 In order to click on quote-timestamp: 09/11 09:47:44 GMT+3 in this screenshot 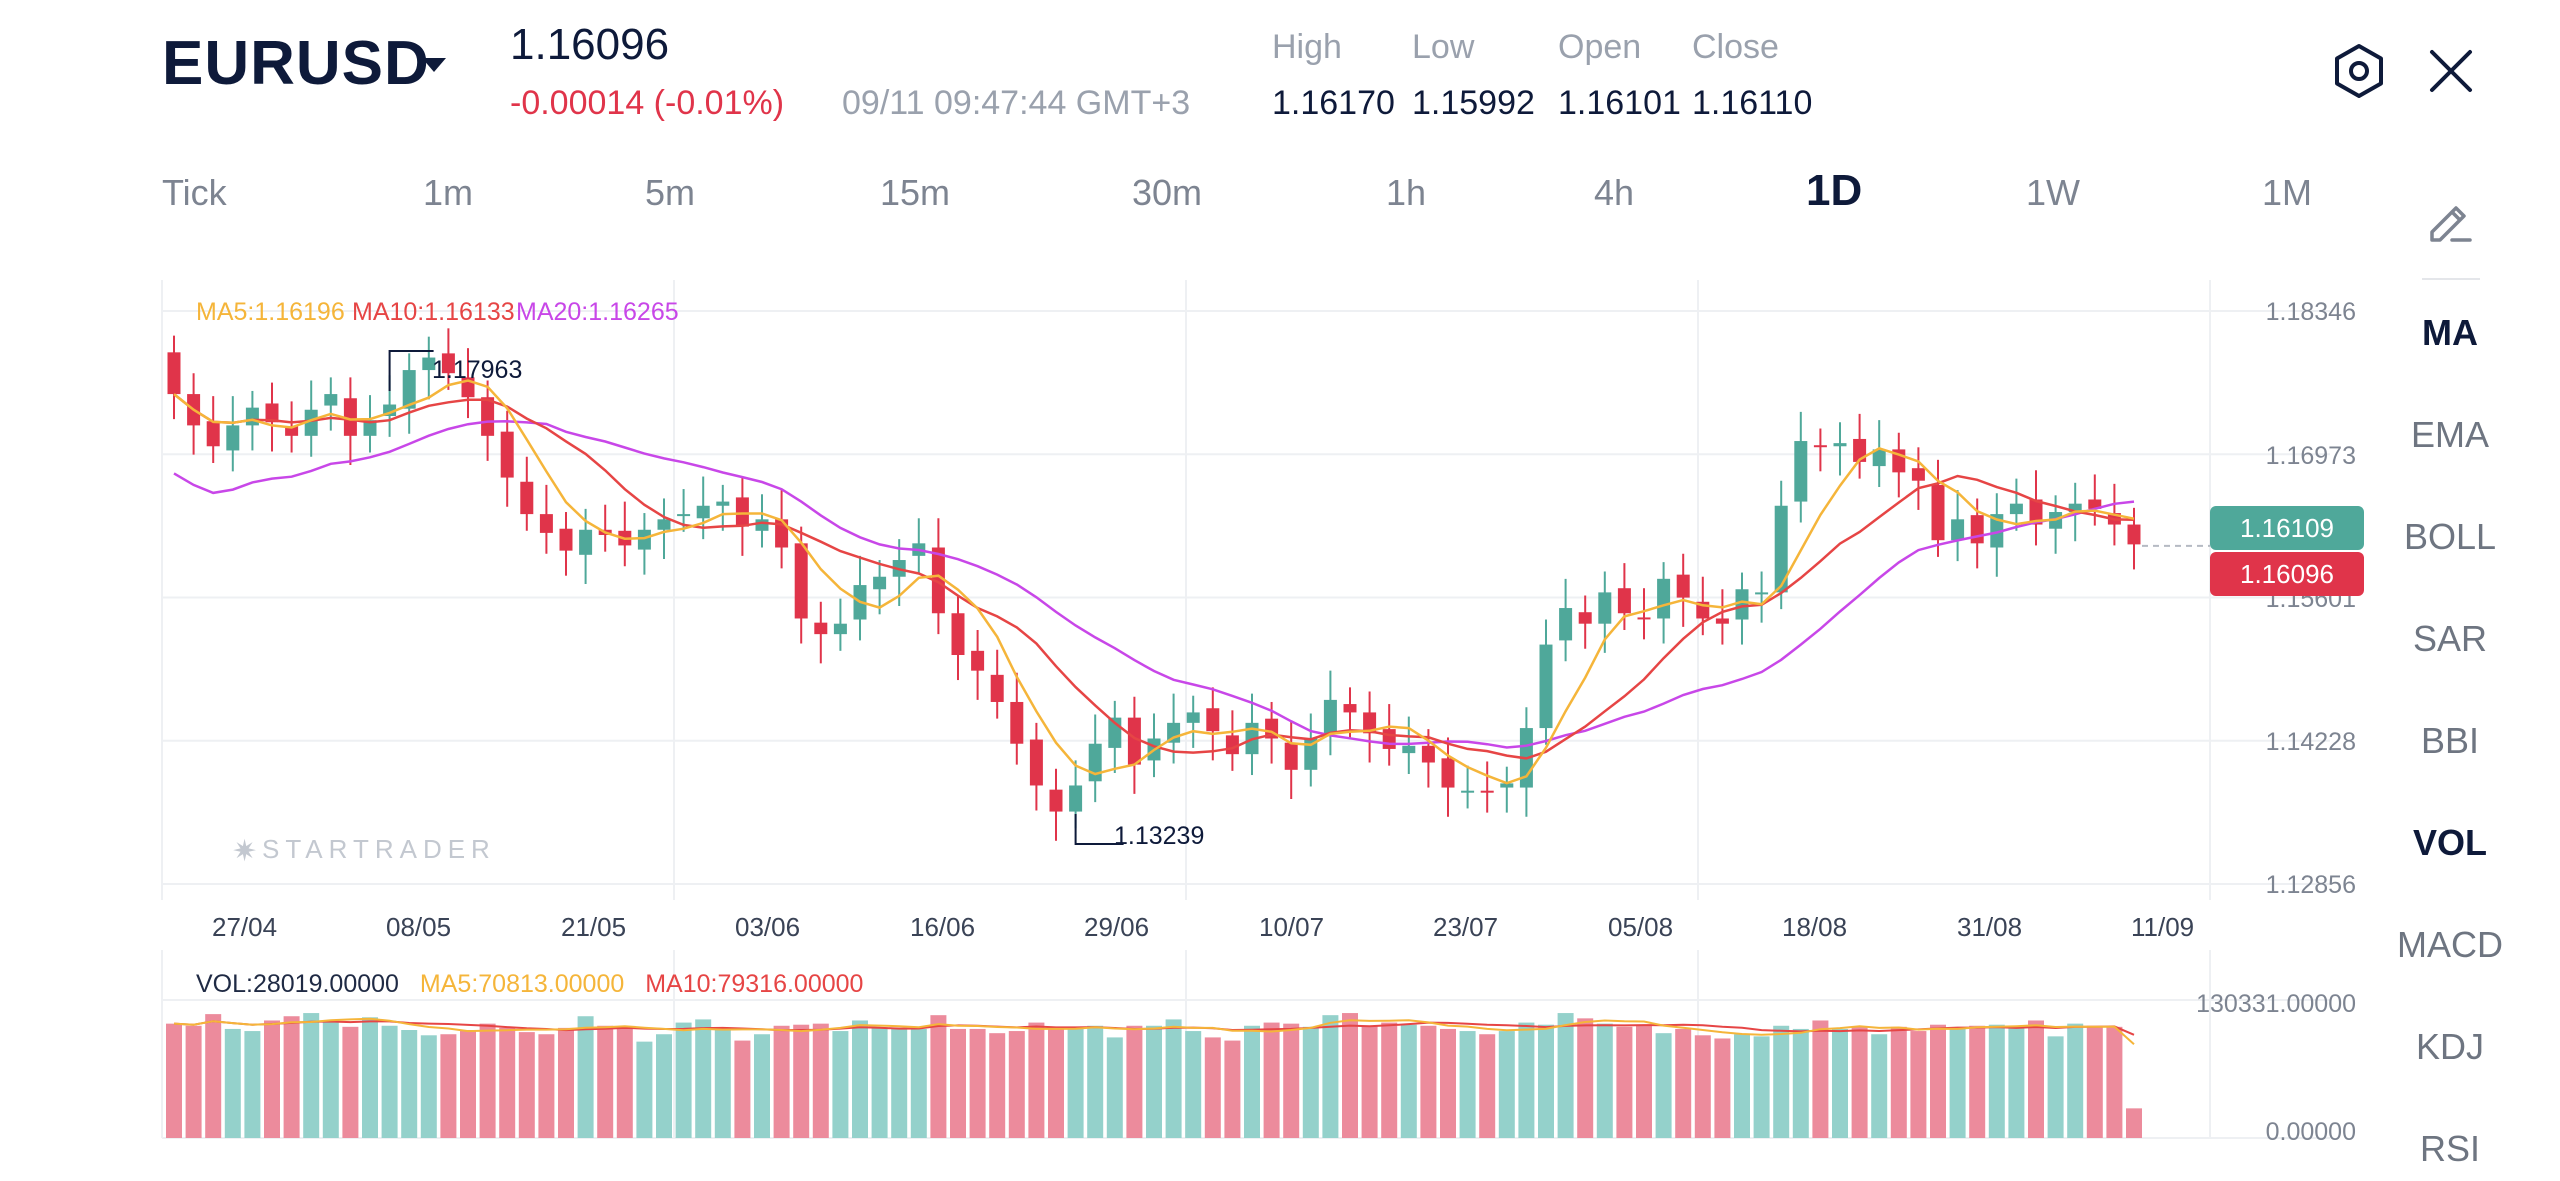, I will do `click(1016, 103)`.